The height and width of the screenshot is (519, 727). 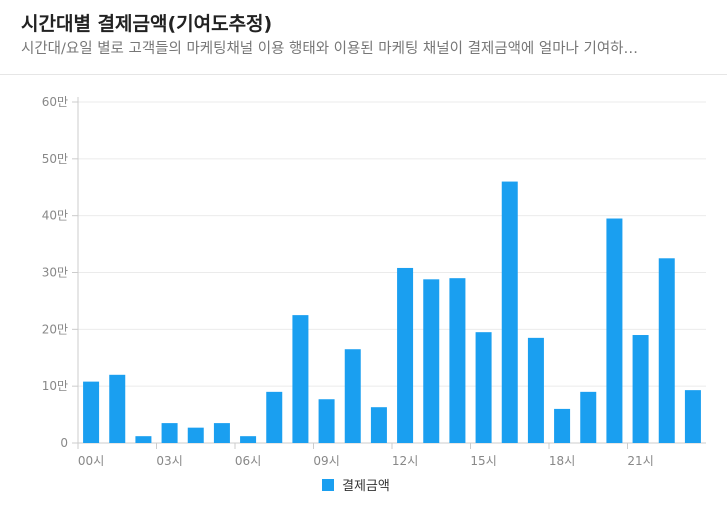 I want to click on bar-11시, so click(x=378, y=425).